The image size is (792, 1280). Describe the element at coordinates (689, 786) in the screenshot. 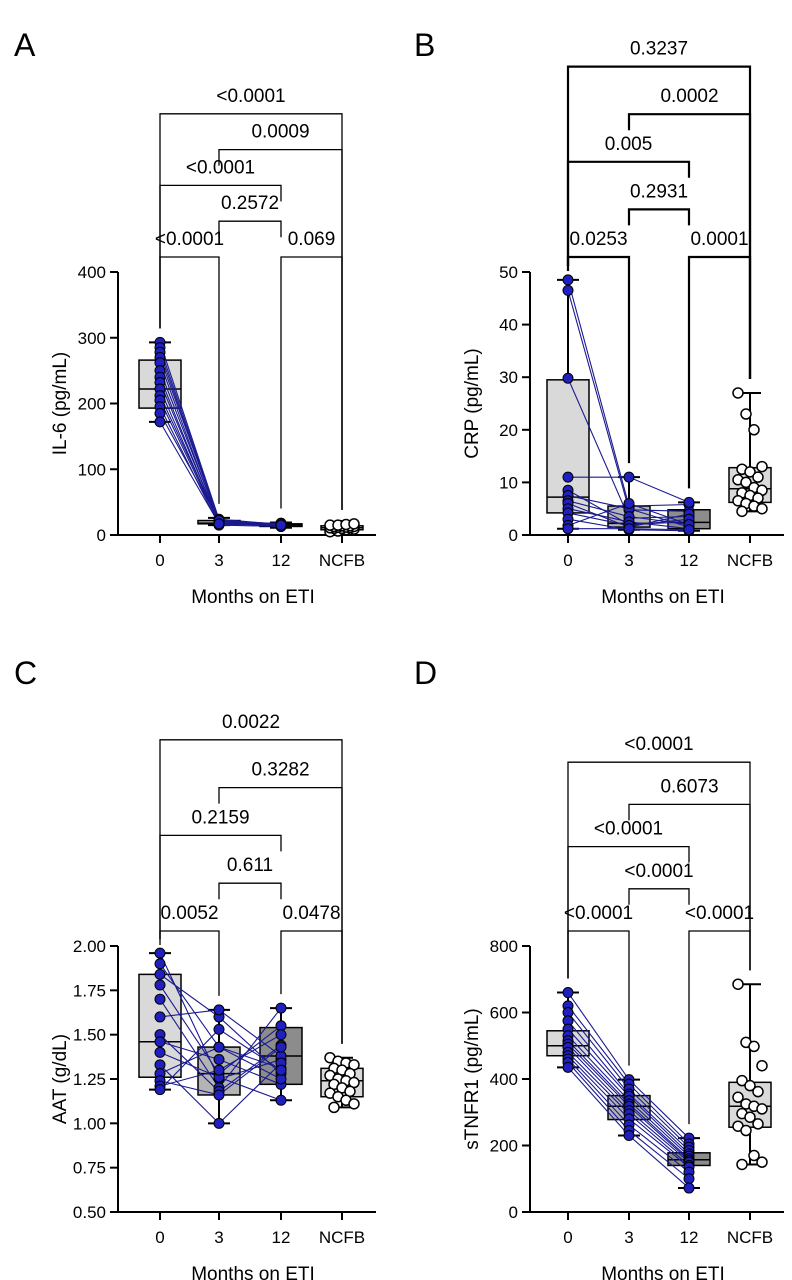

I see `p-value-label: 0.6073` at that location.